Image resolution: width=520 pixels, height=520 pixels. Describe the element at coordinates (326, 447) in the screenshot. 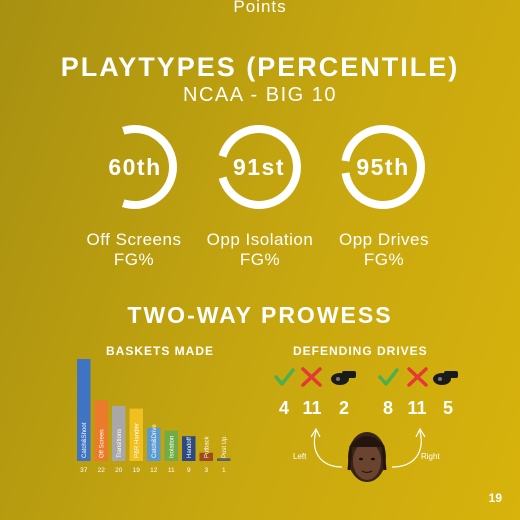

I see `left-arrow-icon` at that location.